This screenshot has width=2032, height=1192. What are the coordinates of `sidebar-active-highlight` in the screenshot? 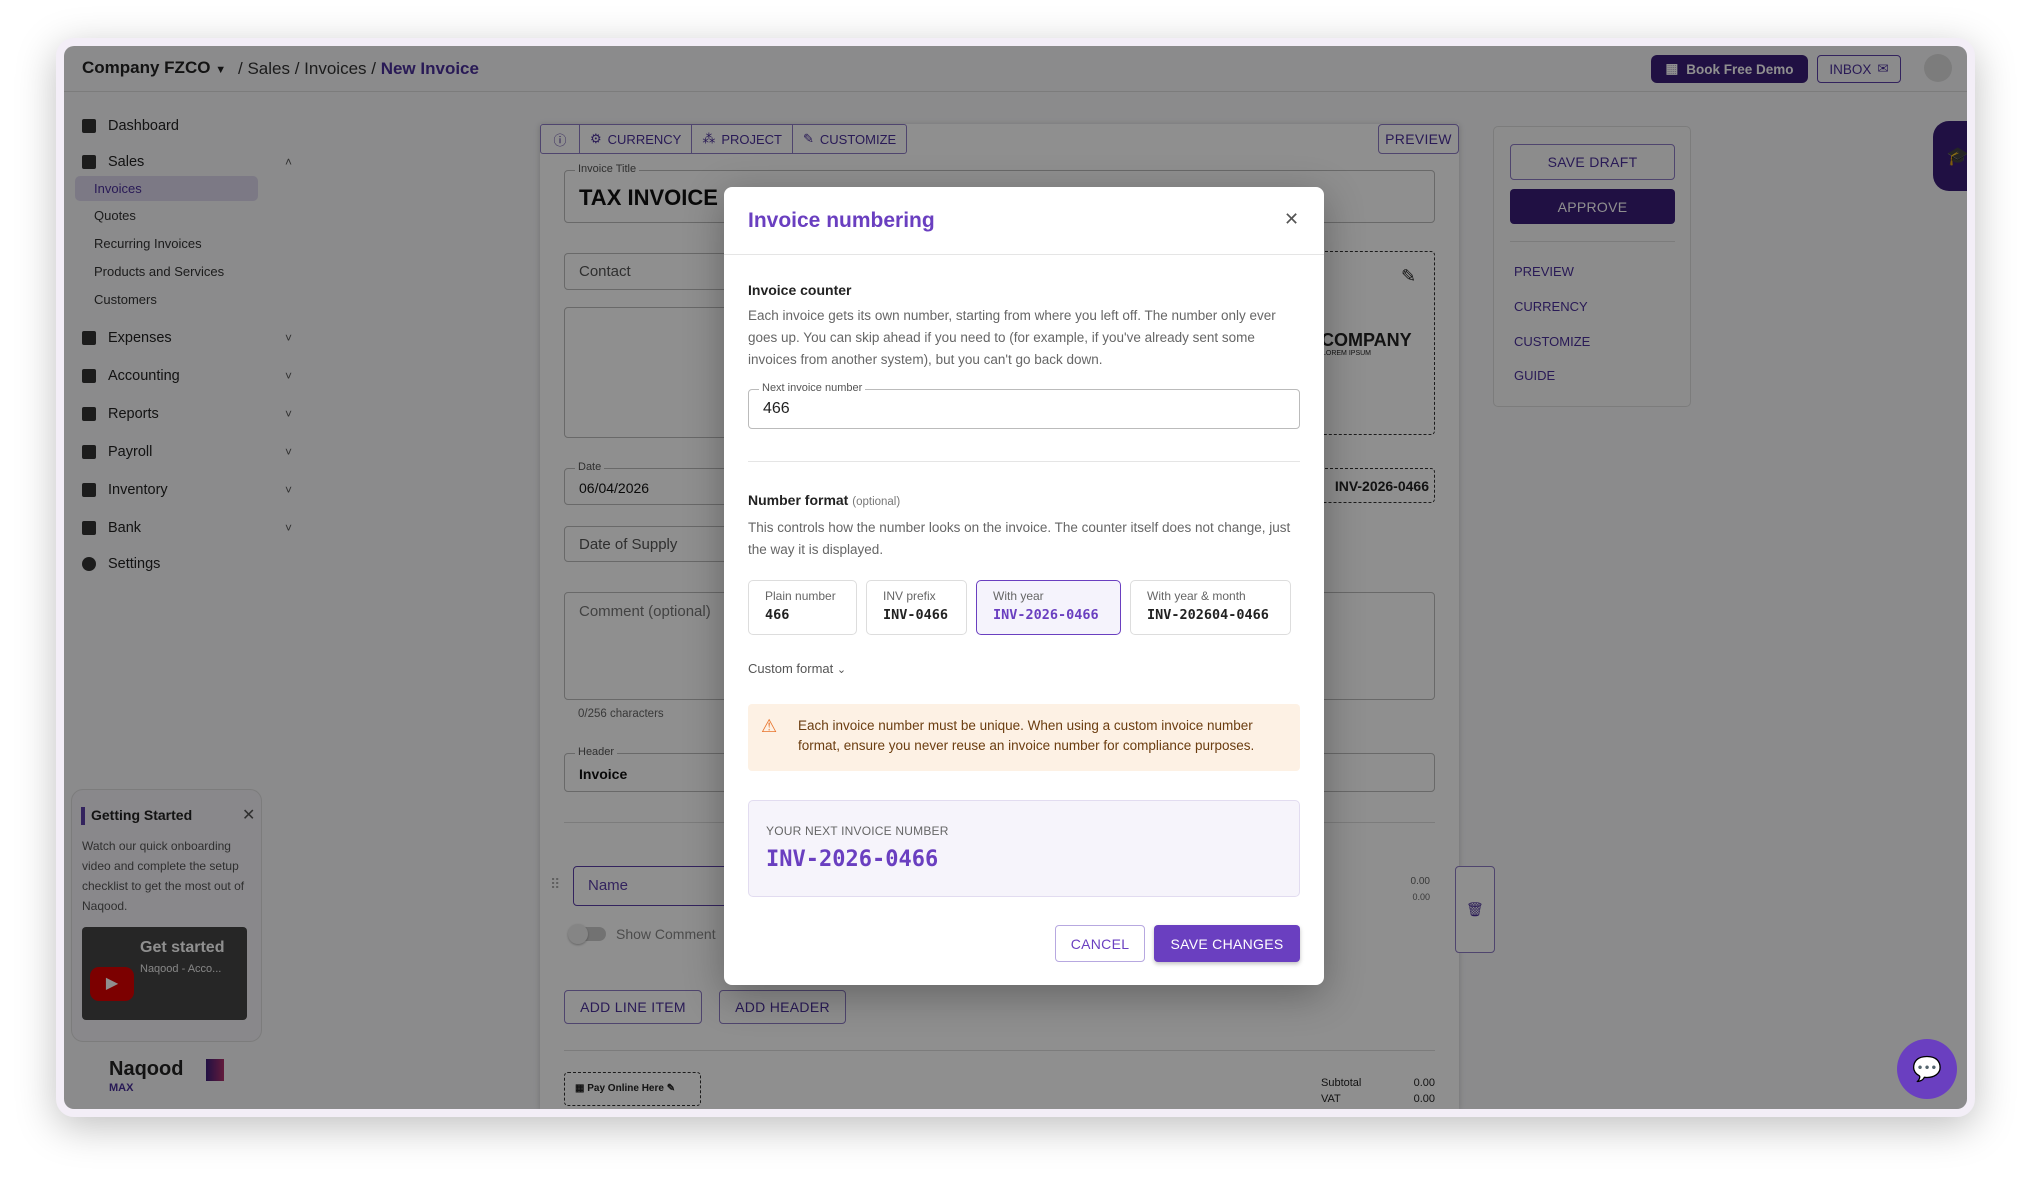 It's located at (166, 188).